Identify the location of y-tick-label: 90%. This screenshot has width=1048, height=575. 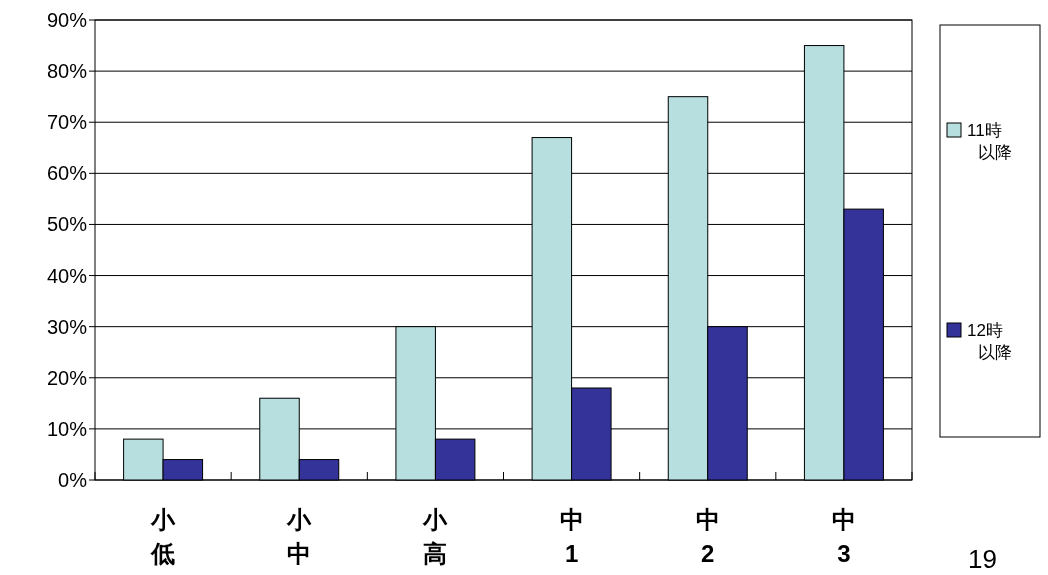
(67, 20).